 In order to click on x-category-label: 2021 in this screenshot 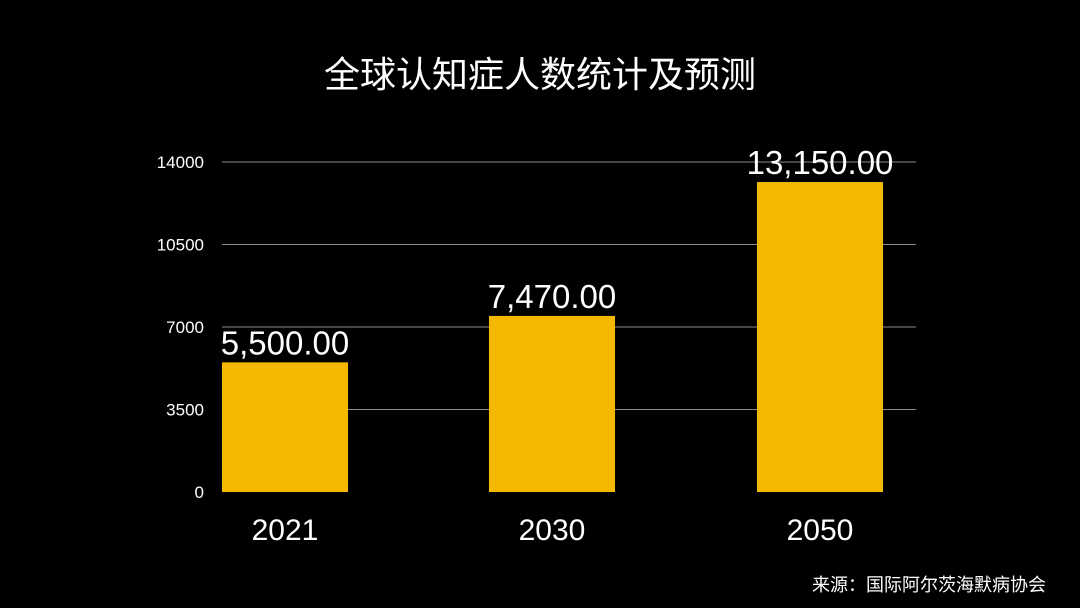, I will do `click(285, 530)`.